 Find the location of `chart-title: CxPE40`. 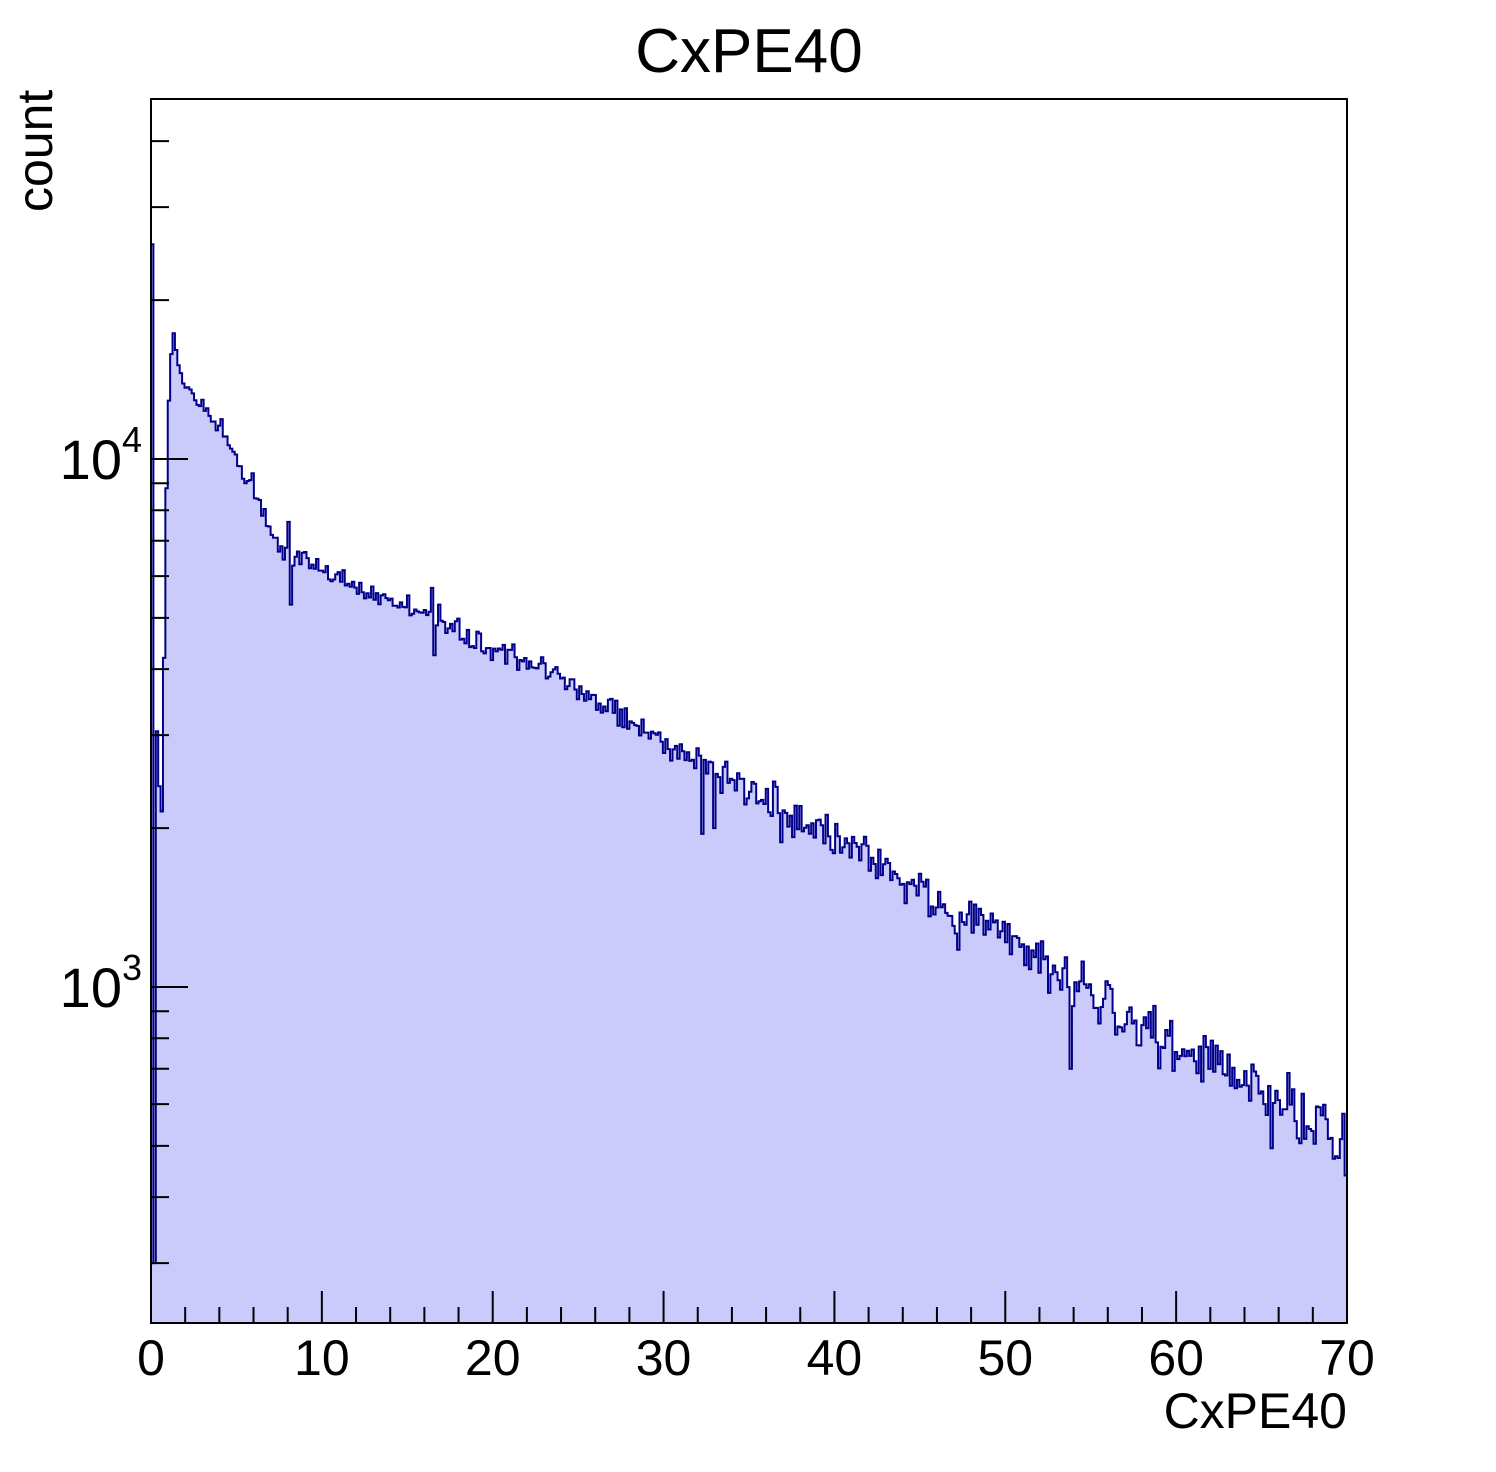

chart-title: CxPE40 is located at coordinates (748, 51).